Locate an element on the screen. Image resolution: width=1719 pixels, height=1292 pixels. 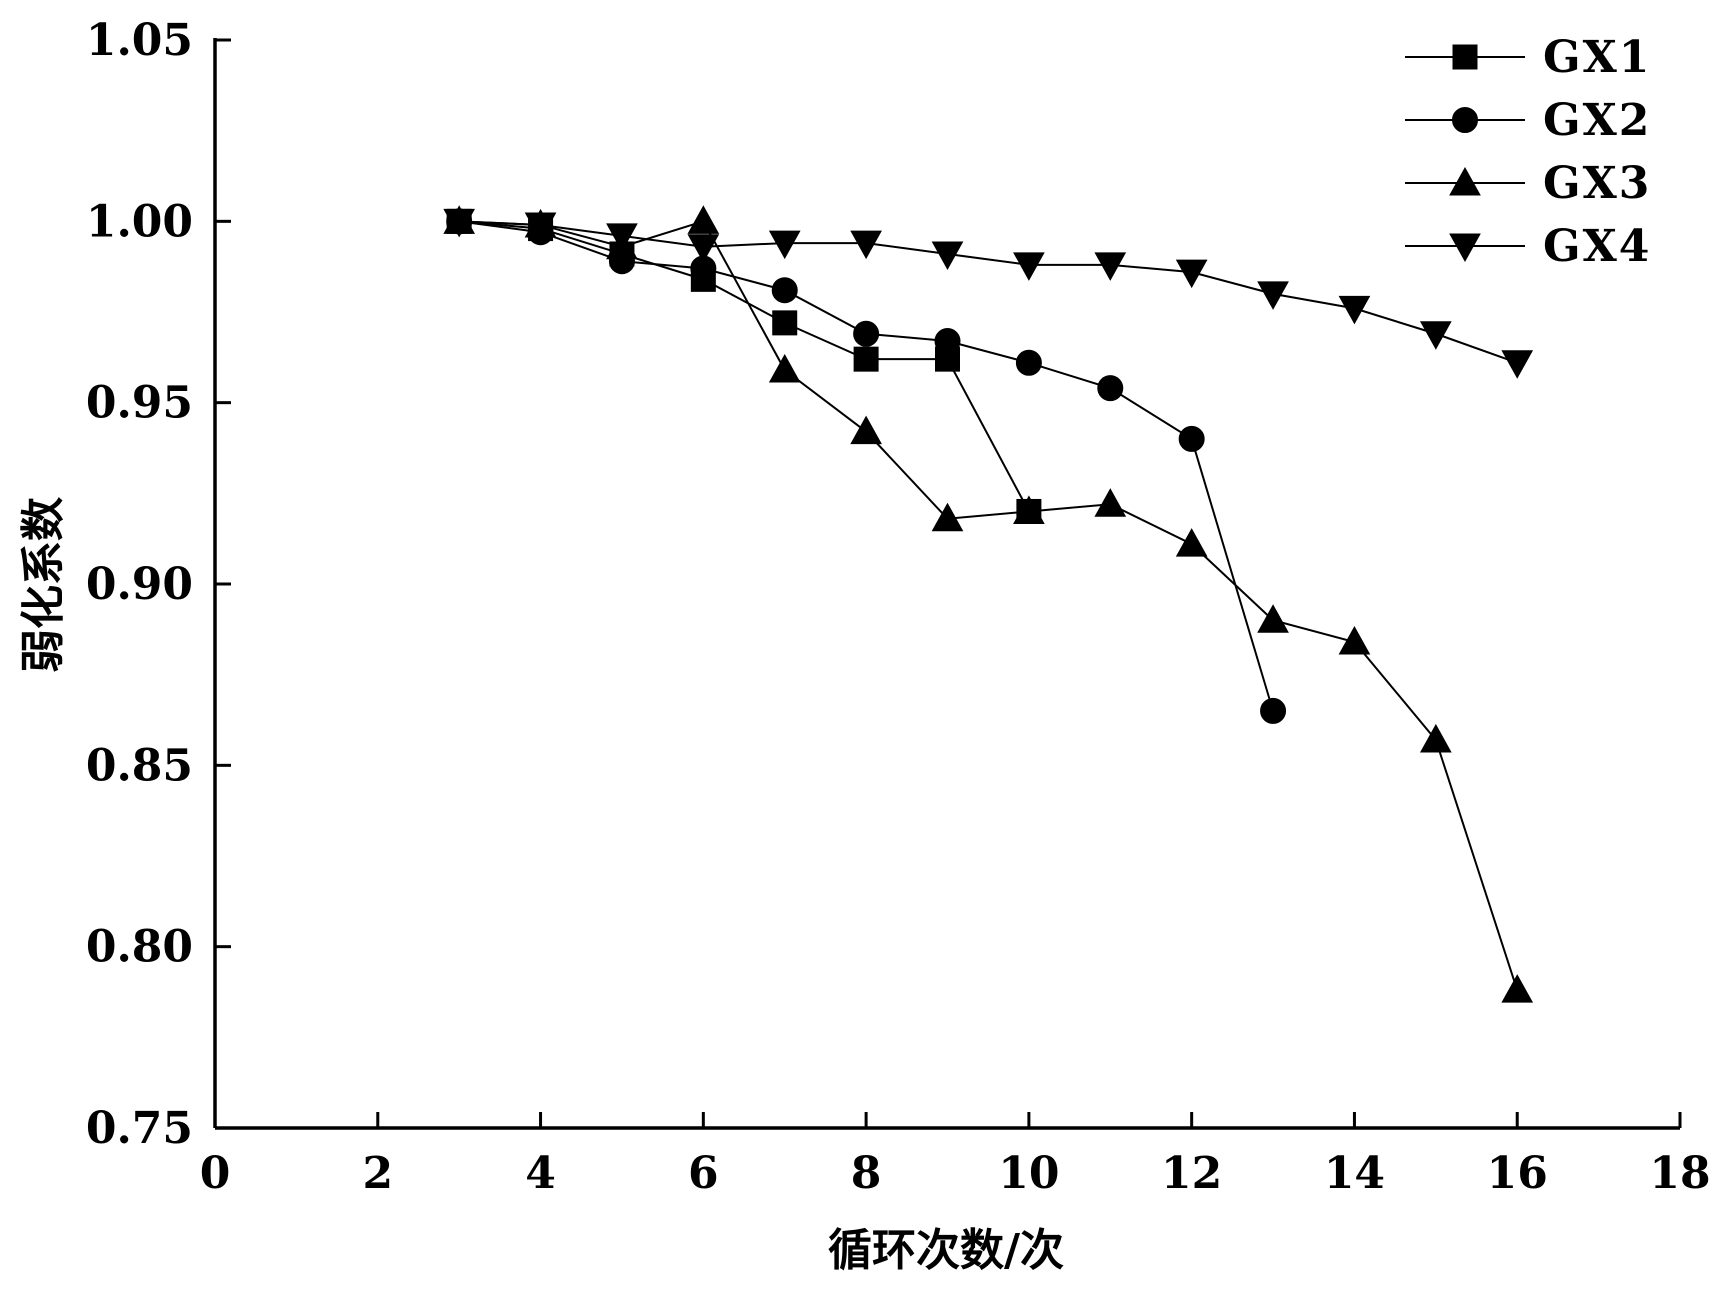
series-gx4 is located at coordinates (988, 293).